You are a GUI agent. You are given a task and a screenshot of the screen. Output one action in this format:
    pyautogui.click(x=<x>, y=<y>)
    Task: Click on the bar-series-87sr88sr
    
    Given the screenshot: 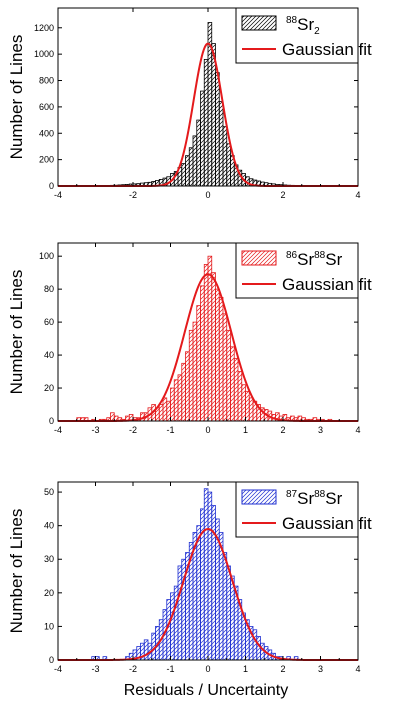 What is the action you would take?
    pyautogui.click(x=195, y=574)
    